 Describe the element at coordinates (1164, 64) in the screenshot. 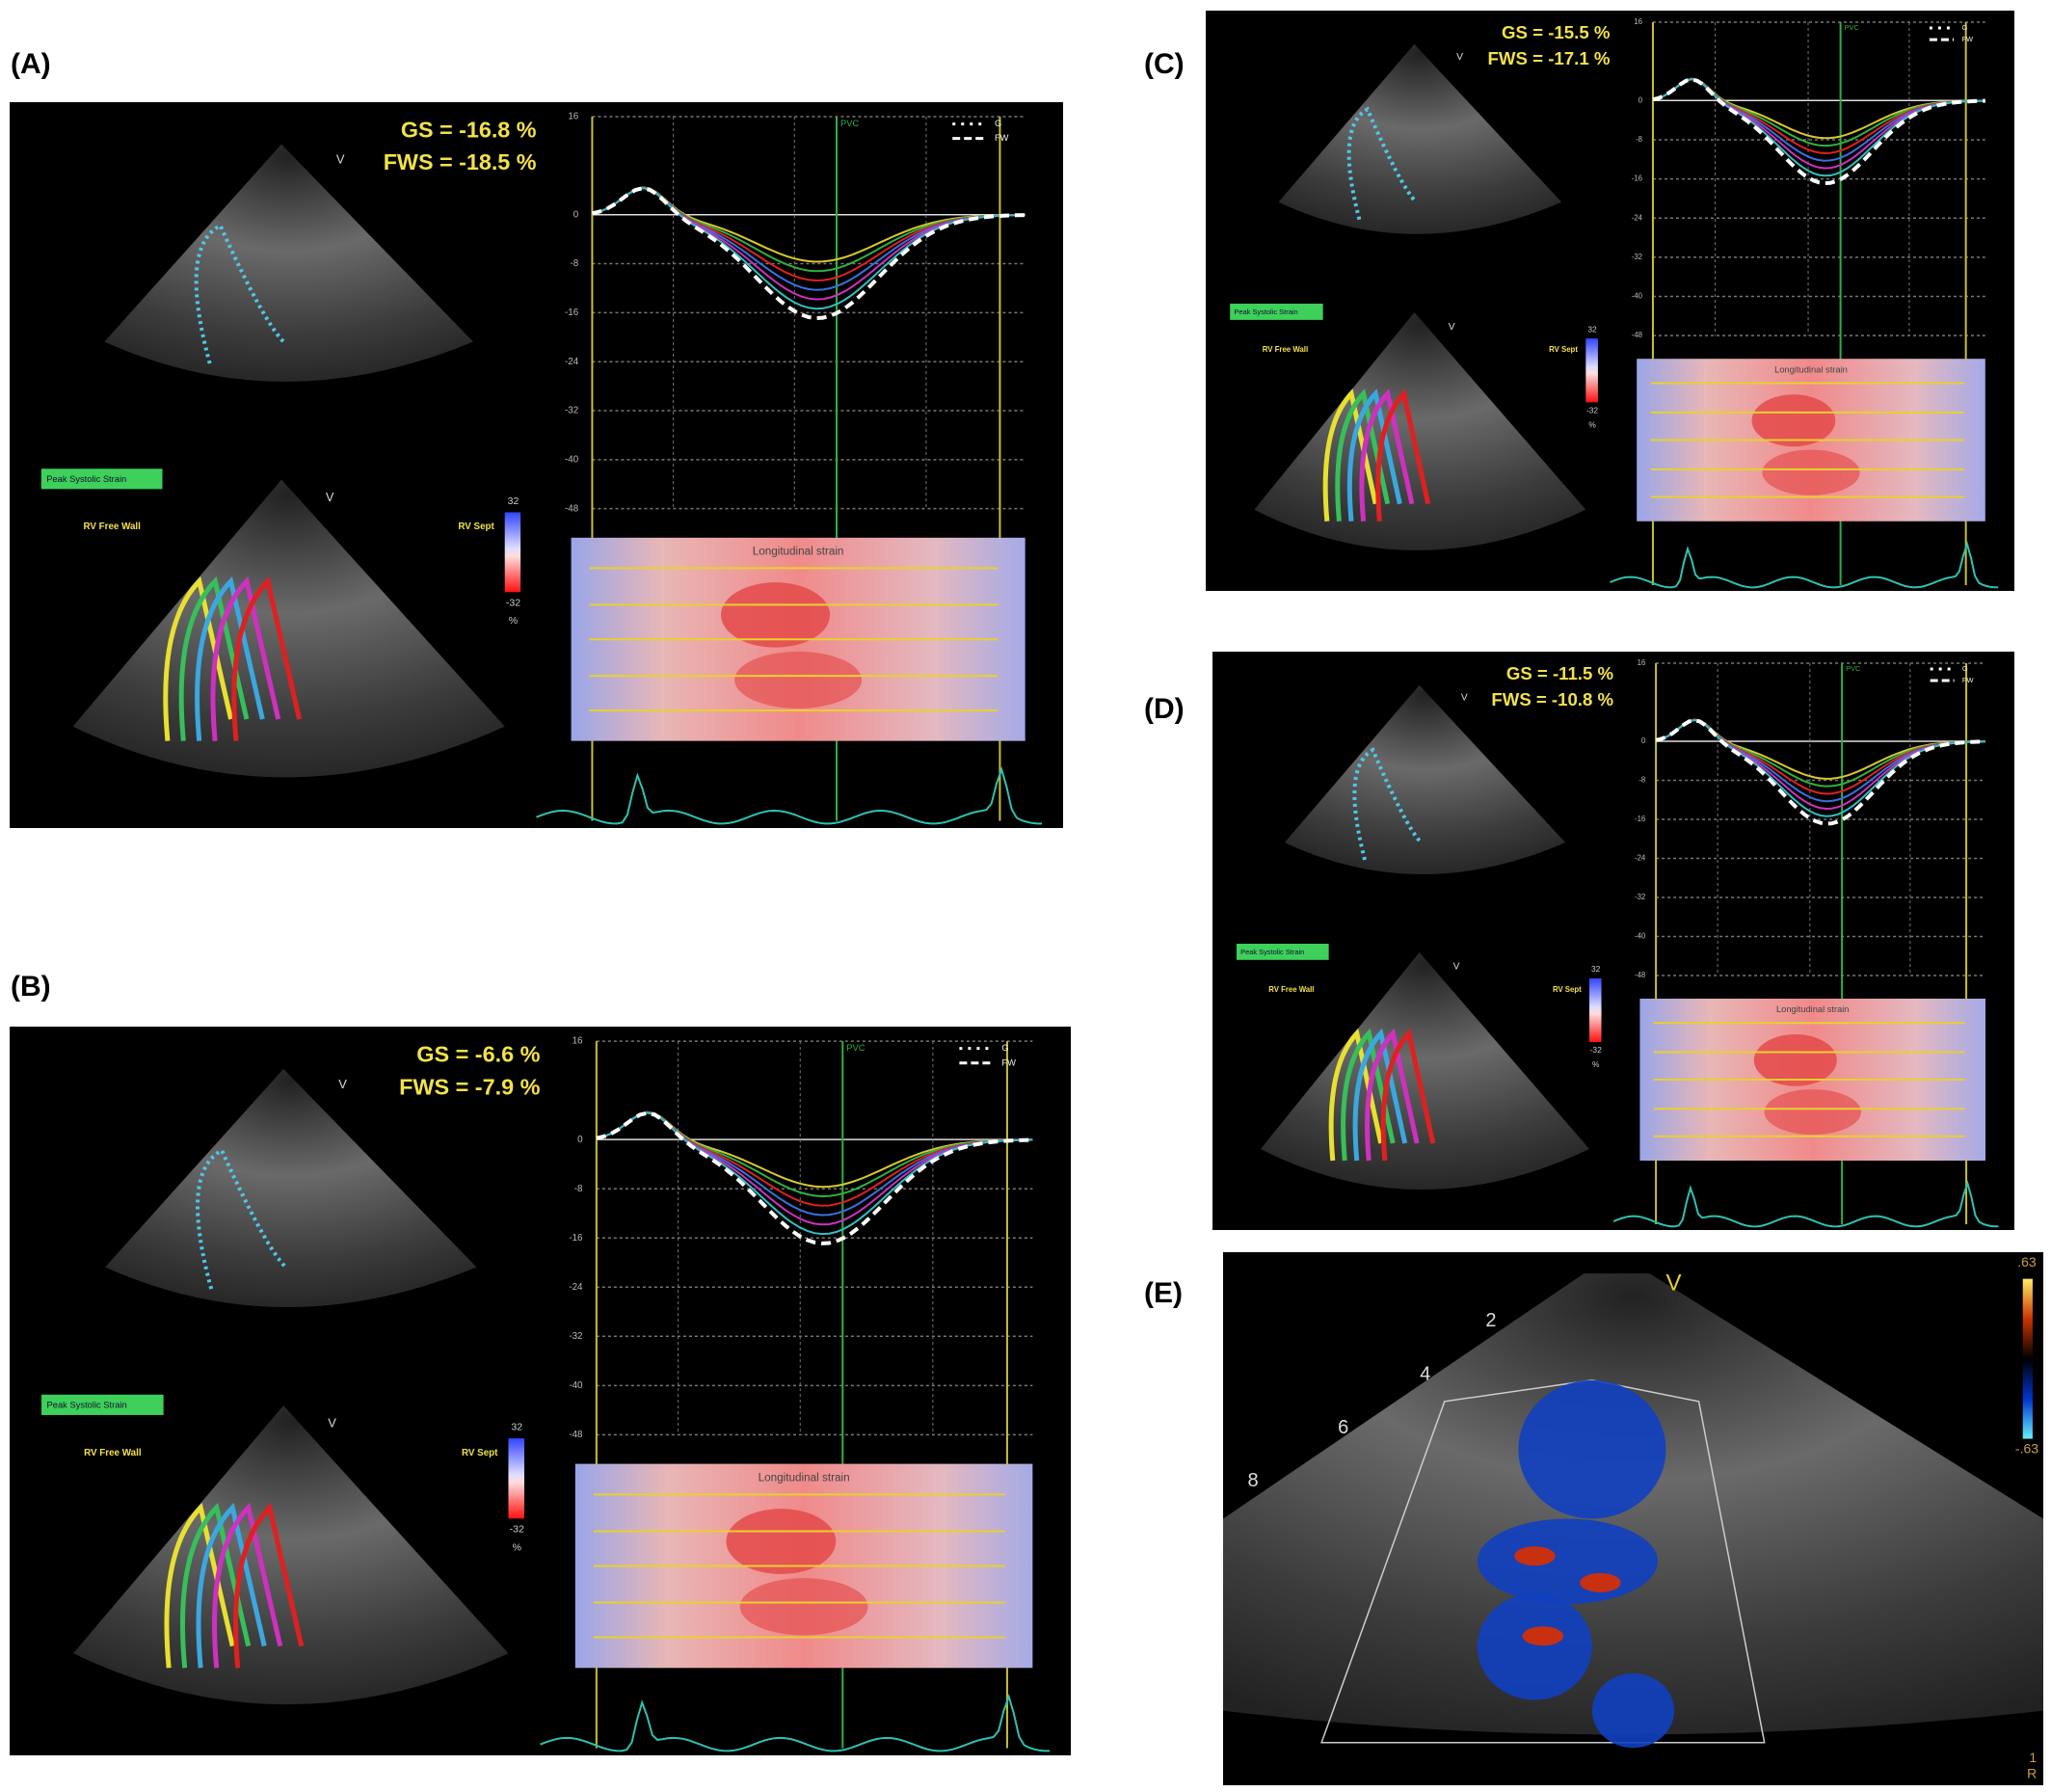

I see `panel-label: (C)` at that location.